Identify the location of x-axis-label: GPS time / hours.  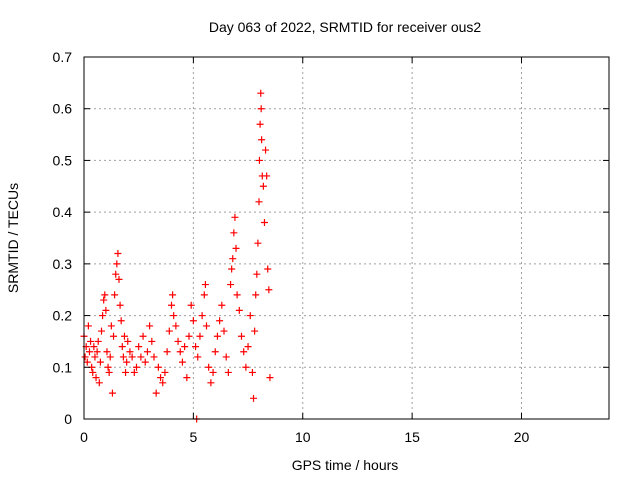
(345, 465).